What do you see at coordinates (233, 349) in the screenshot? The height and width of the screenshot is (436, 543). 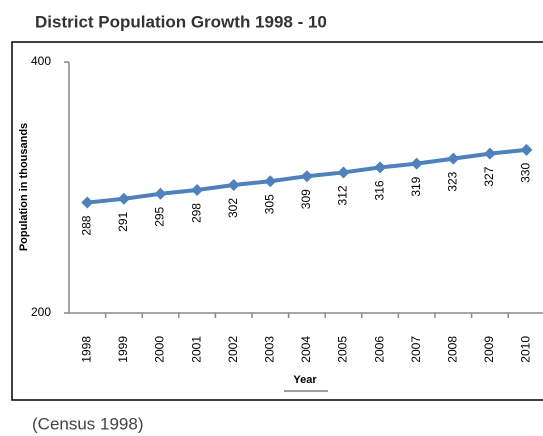 I see `x-tick-label: 2002` at bounding box center [233, 349].